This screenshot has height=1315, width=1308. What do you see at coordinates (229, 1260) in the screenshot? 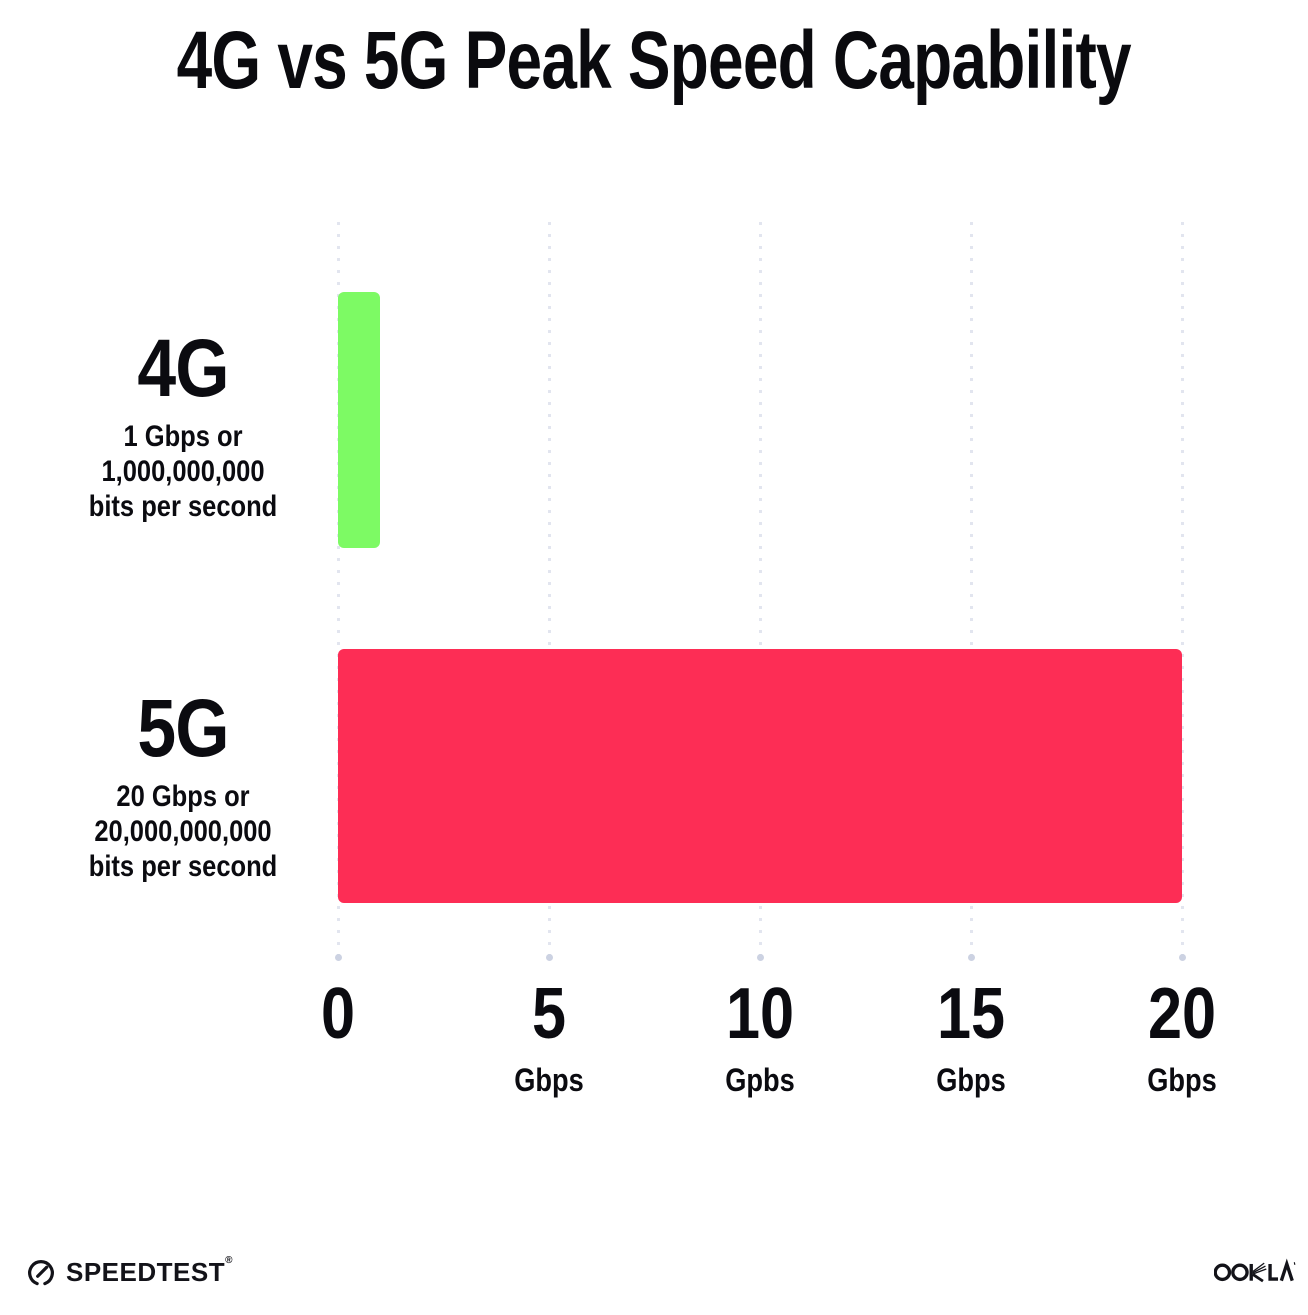
I see `registered-trademark-icon: ®` at bounding box center [229, 1260].